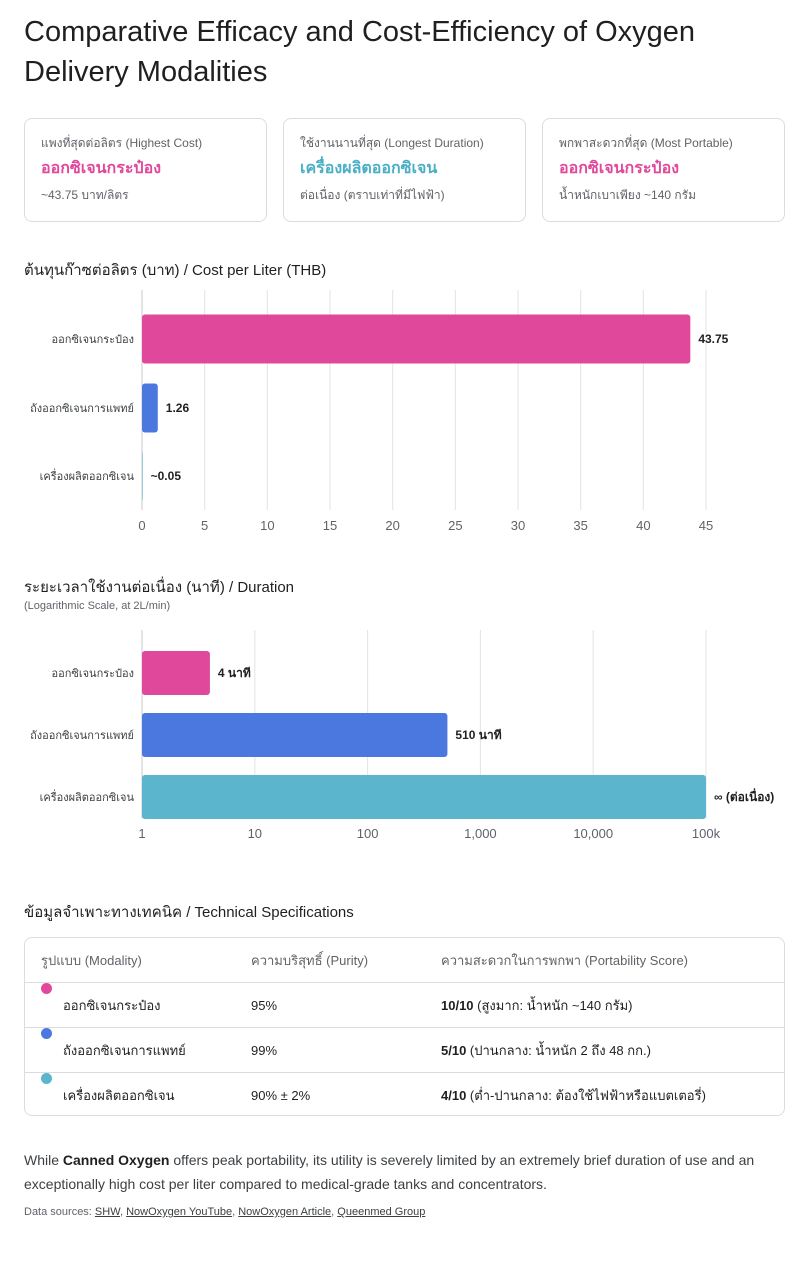  I want to click on data-label: ~0.05, so click(166, 476).